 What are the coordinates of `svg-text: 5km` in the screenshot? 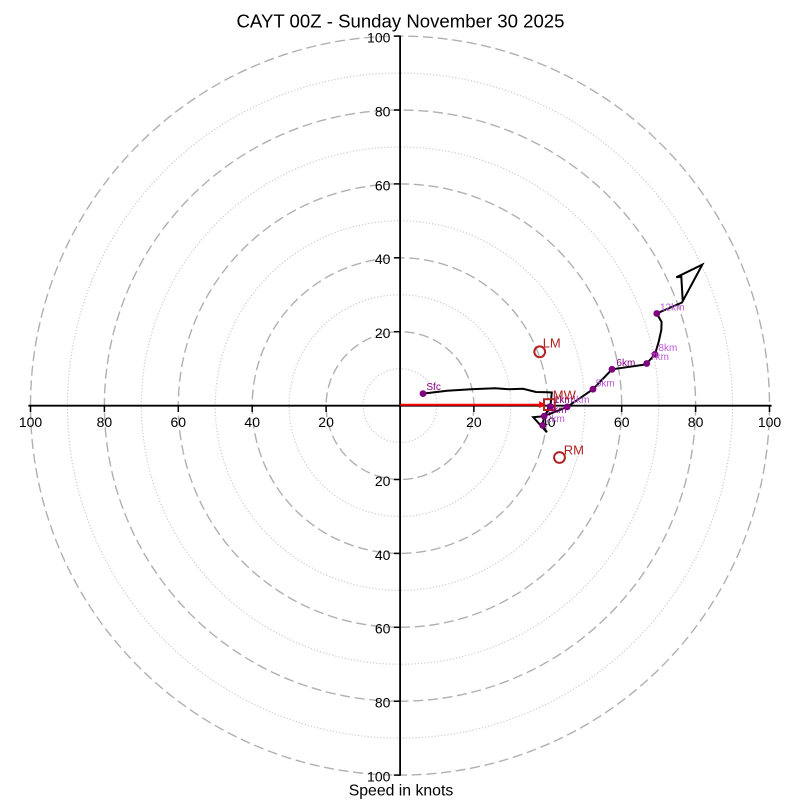 It's located at (605, 383).